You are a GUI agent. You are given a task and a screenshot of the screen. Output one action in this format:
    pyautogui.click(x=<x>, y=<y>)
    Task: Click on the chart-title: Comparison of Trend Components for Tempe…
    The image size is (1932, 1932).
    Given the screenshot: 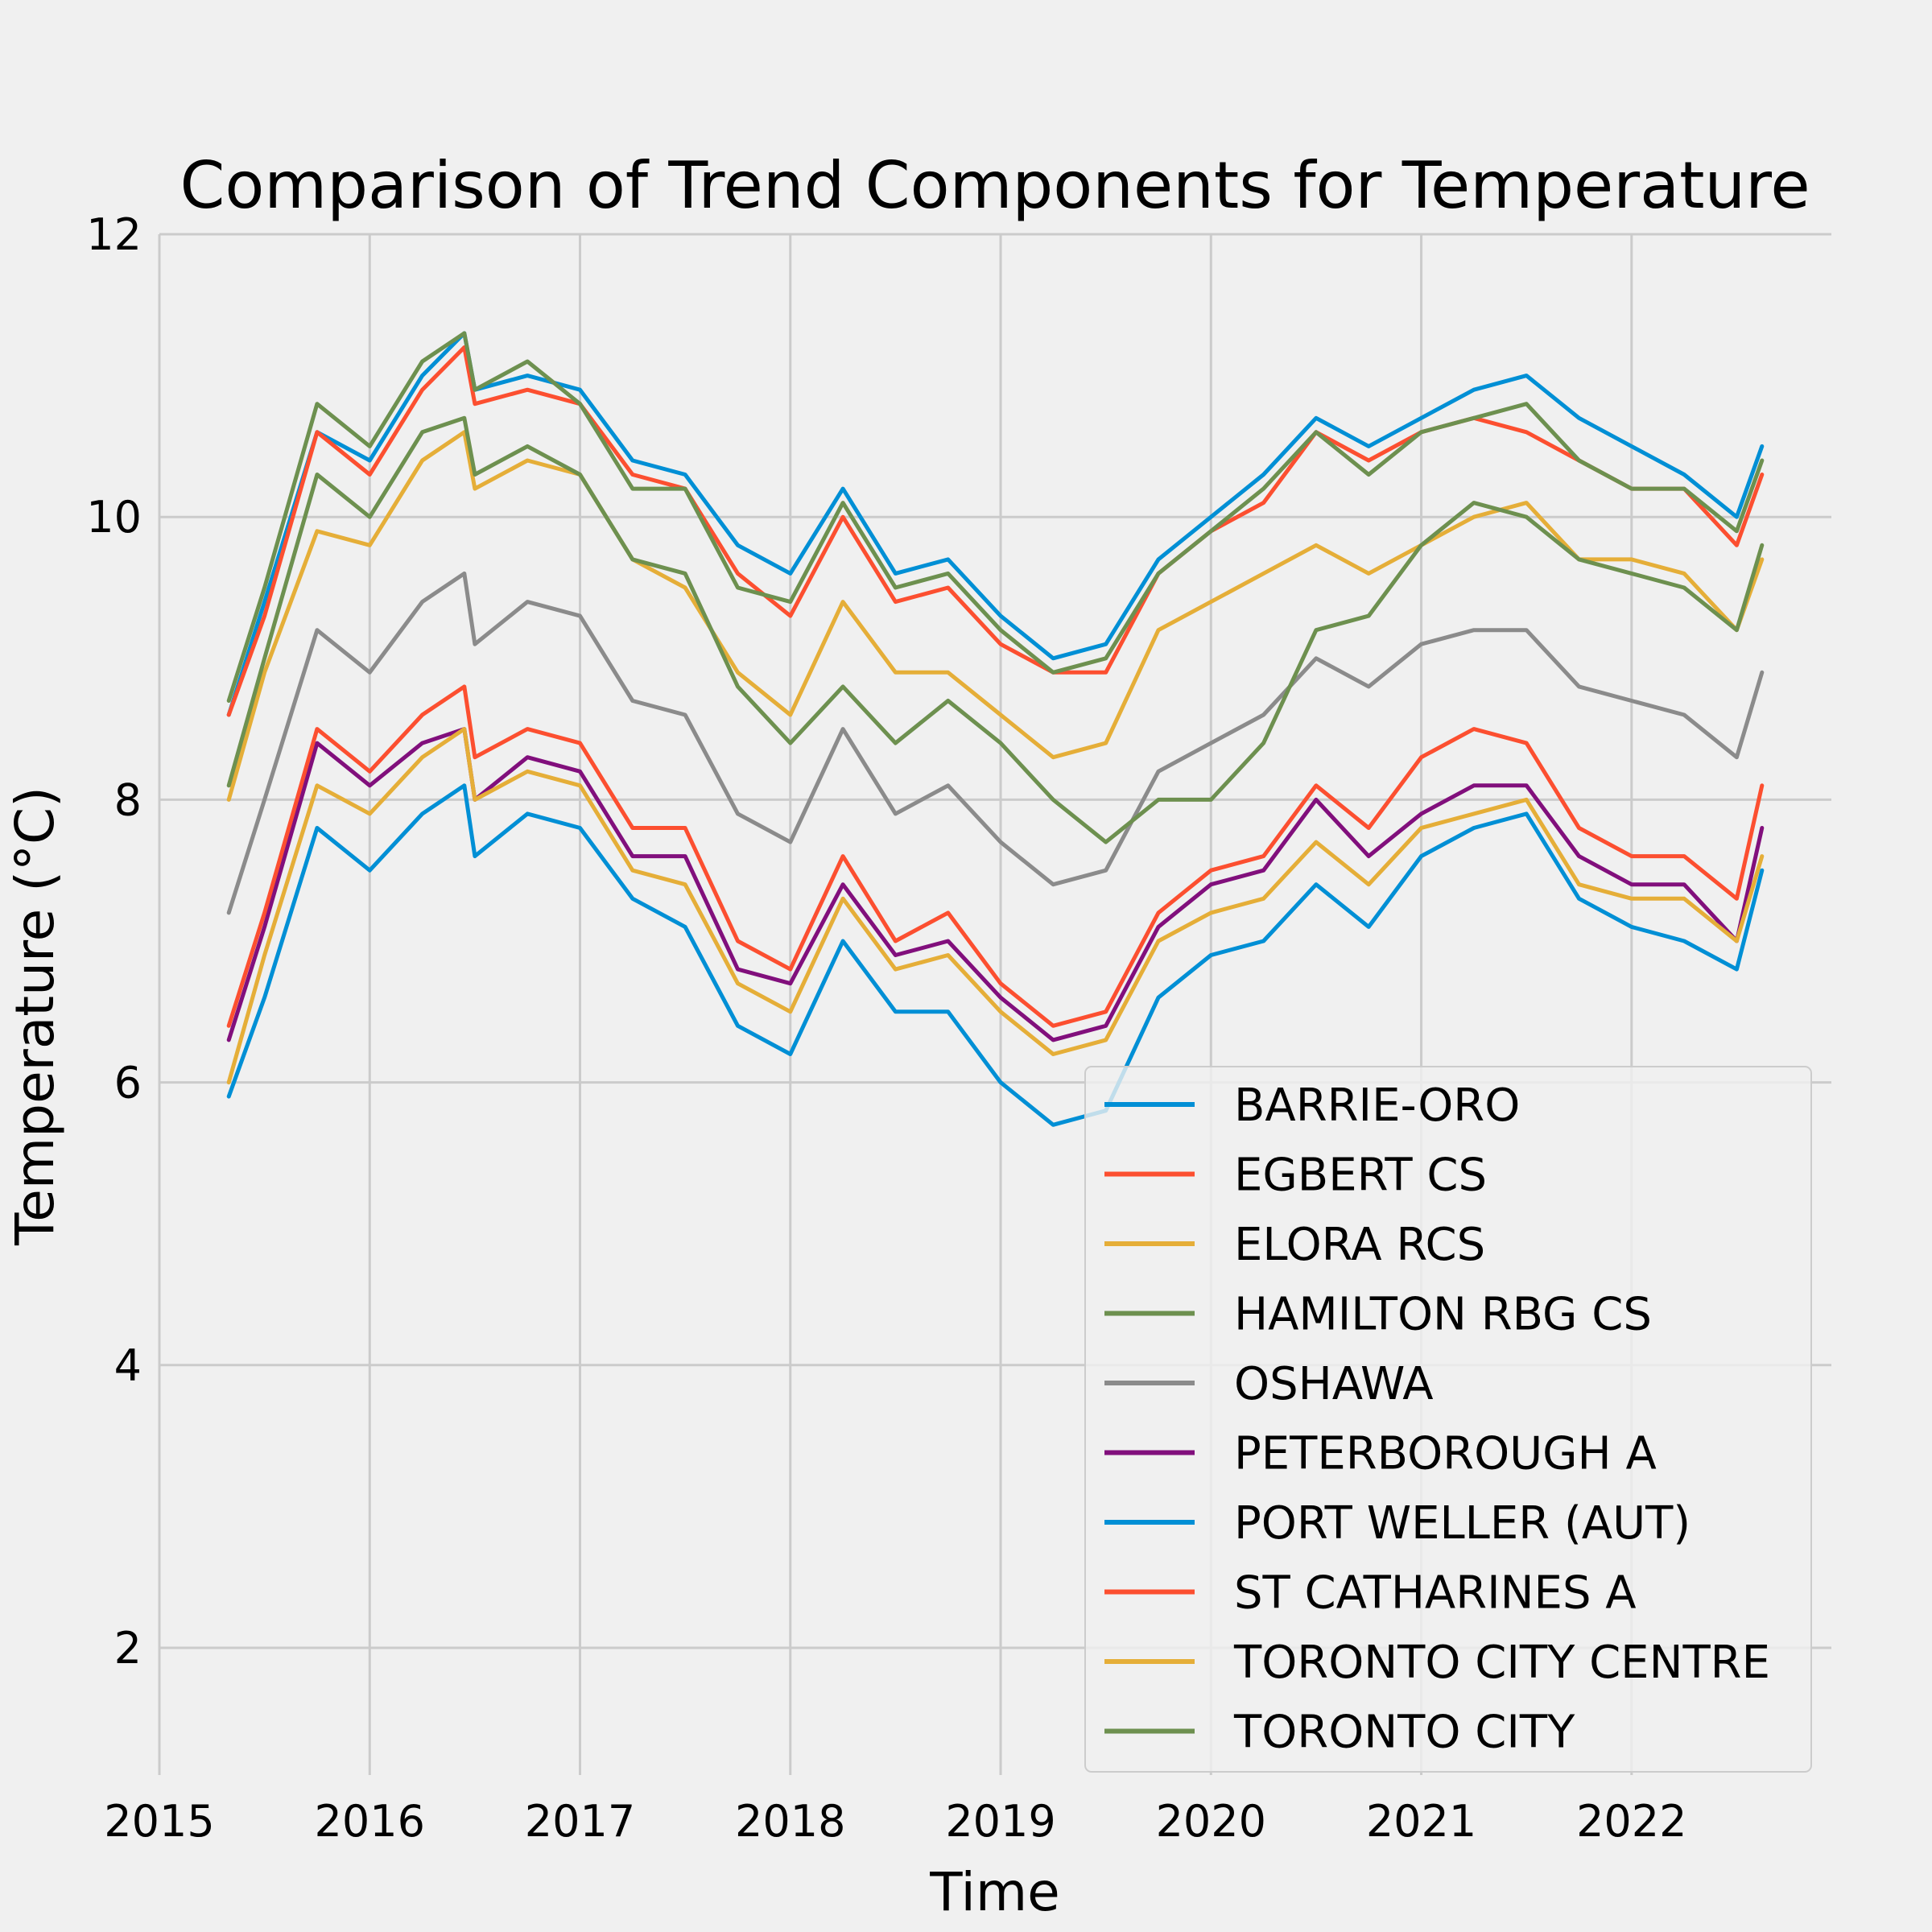 What is the action you would take?
    pyautogui.click(x=995, y=185)
    